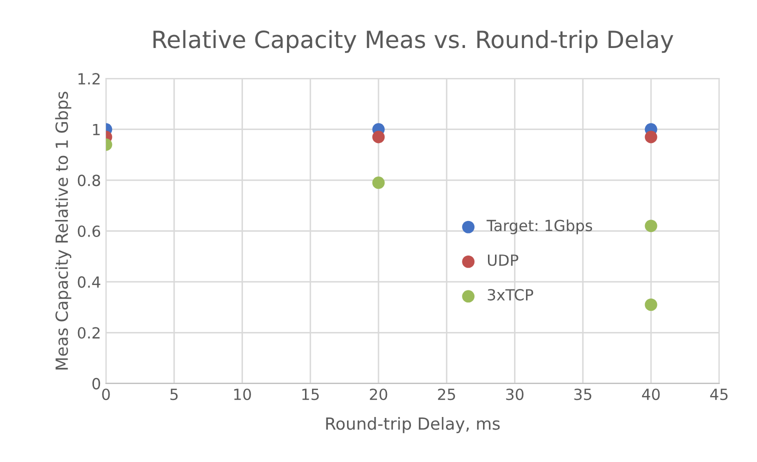 This screenshot has width=757, height=462. I want to click on x-tick-label: 30, so click(515, 394).